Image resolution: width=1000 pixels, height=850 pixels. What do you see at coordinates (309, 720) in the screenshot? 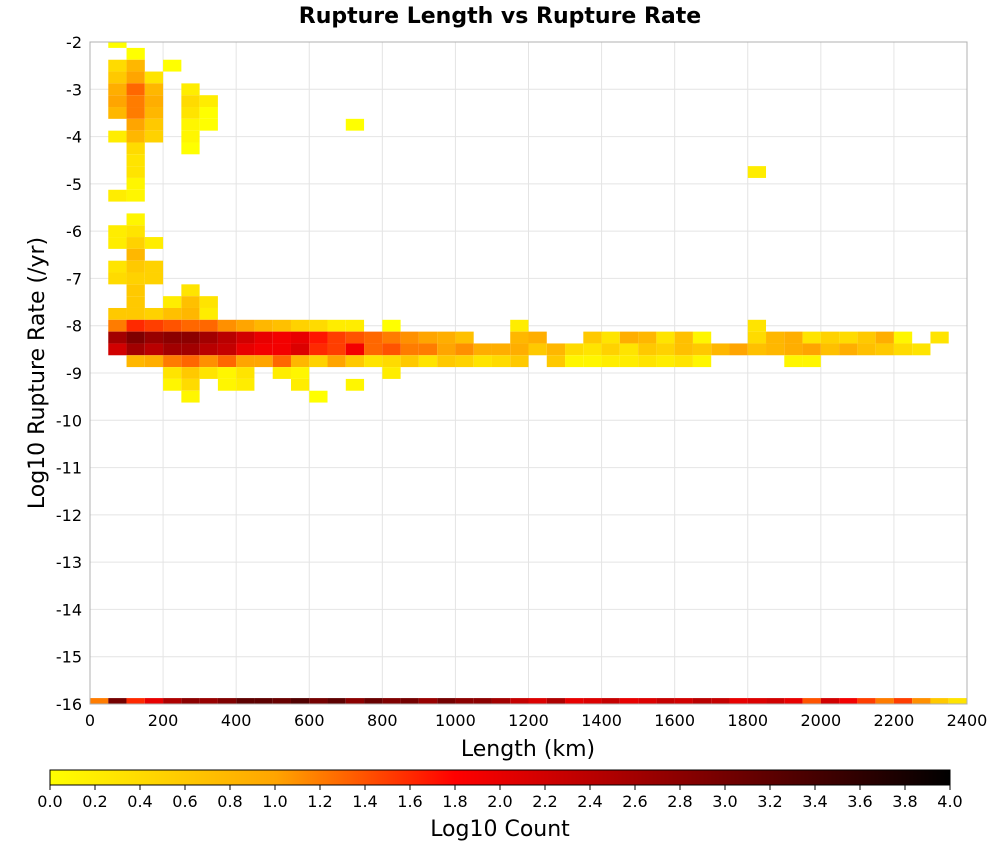
I see `x-tick-label: 600` at bounding box center [309, 720].